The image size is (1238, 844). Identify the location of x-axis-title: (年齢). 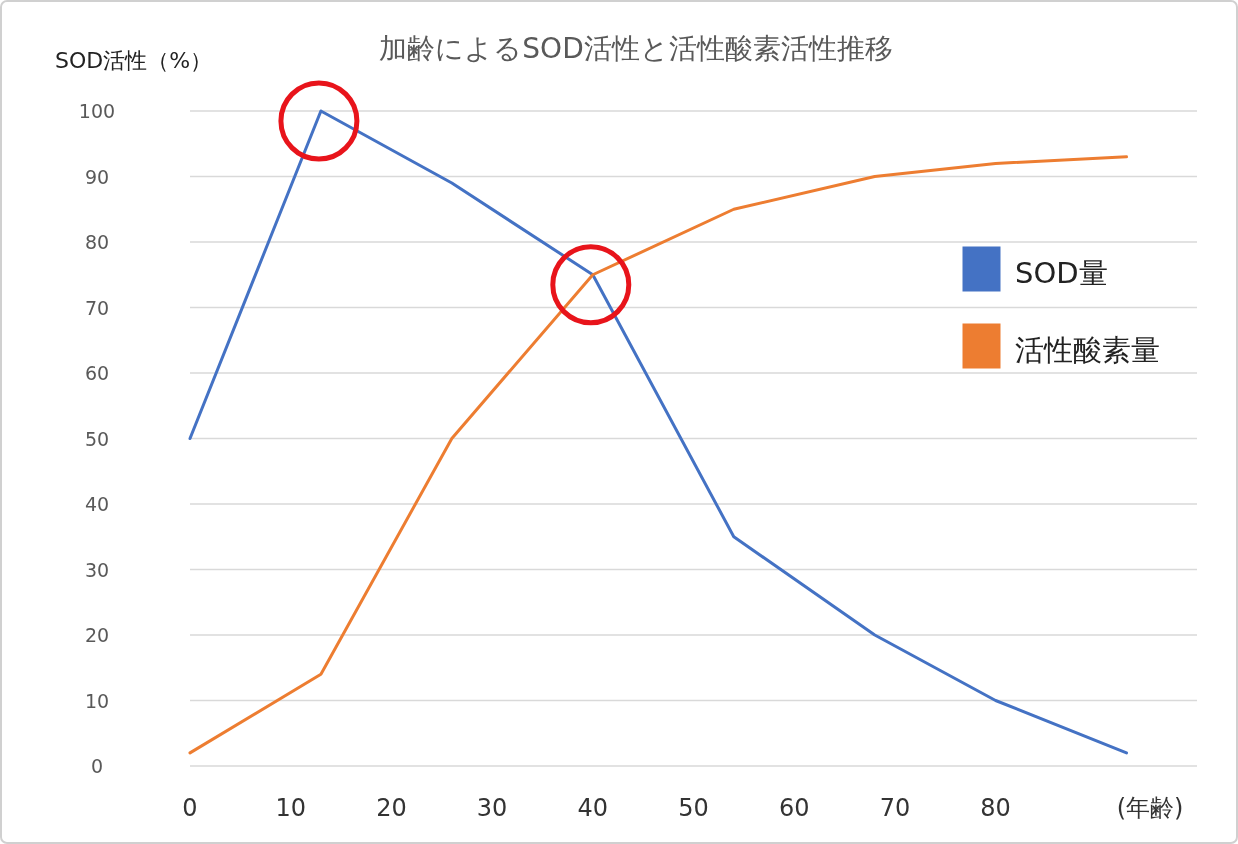
(1150, 808).